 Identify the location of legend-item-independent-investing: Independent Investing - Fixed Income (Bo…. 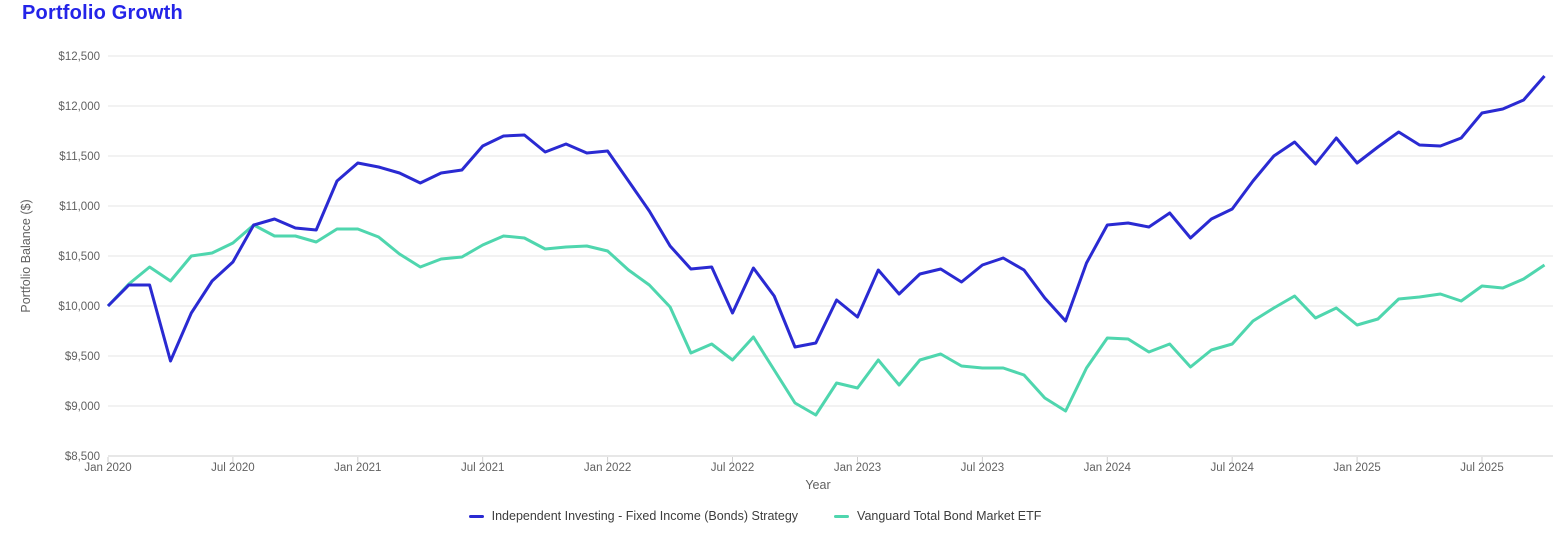
(633, 516).